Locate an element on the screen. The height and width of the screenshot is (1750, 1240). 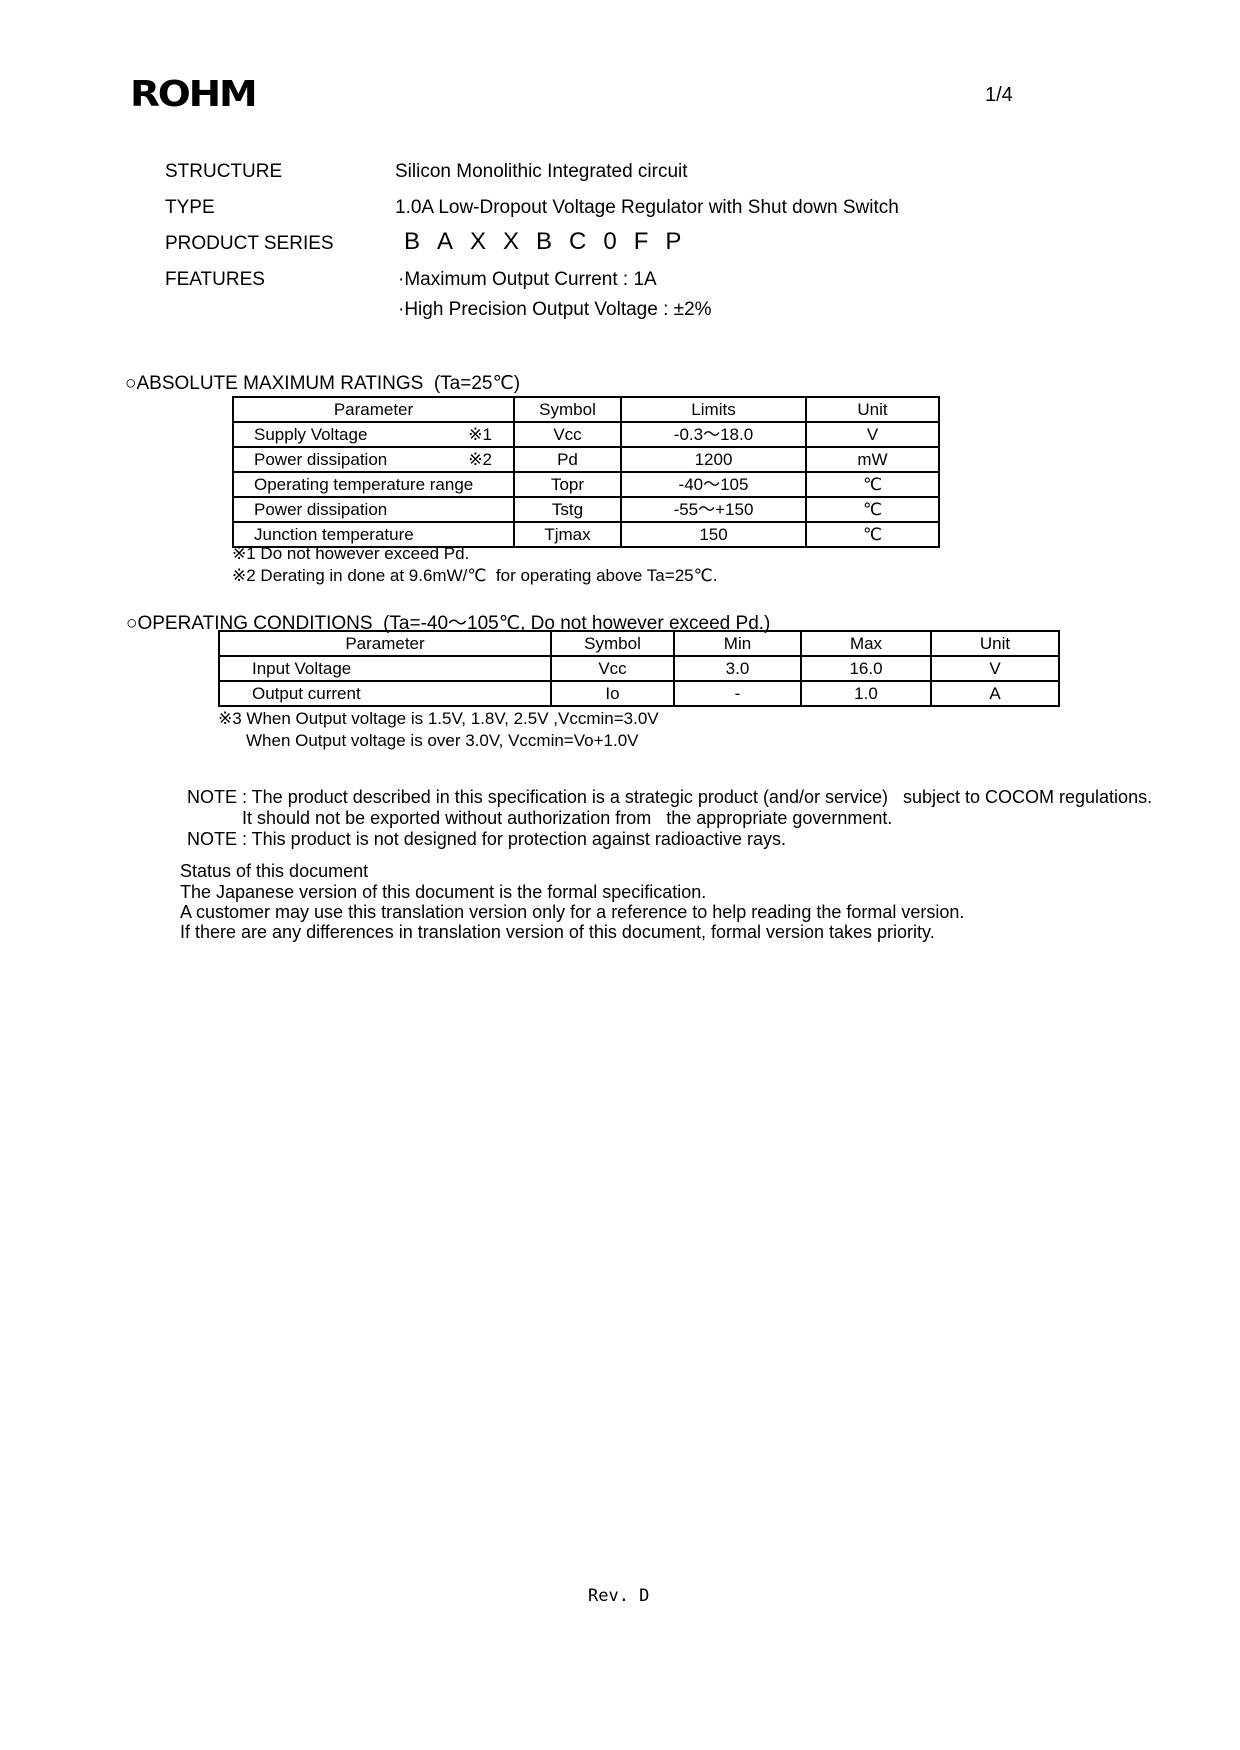
abs-max-r1-symbol: Vcc is located at coordinates (567, 434).